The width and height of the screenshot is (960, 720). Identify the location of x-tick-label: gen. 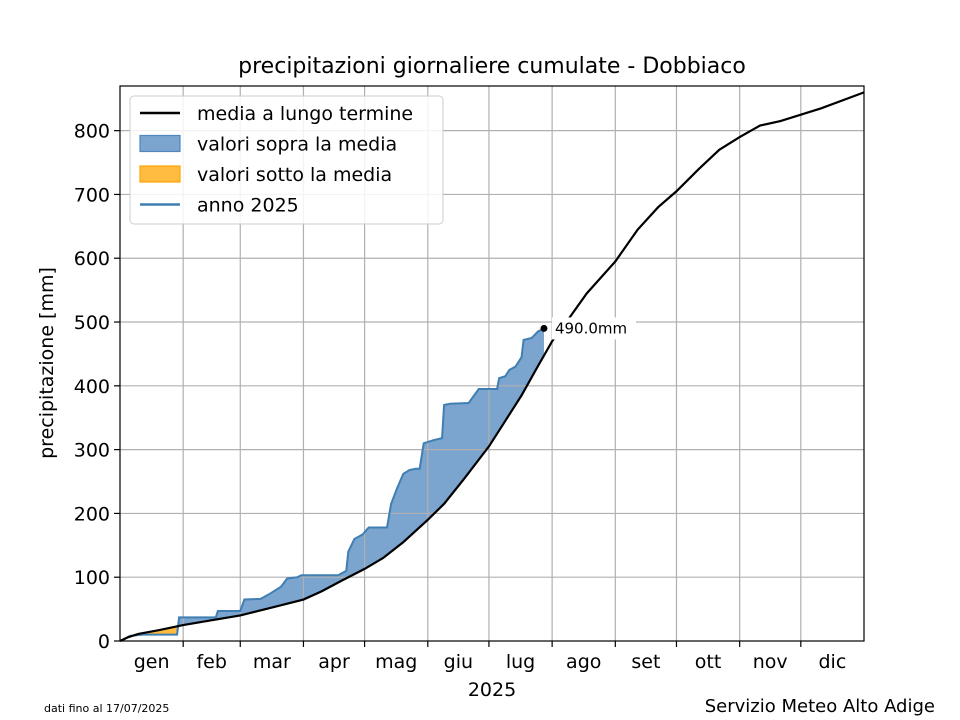
(152, 662).